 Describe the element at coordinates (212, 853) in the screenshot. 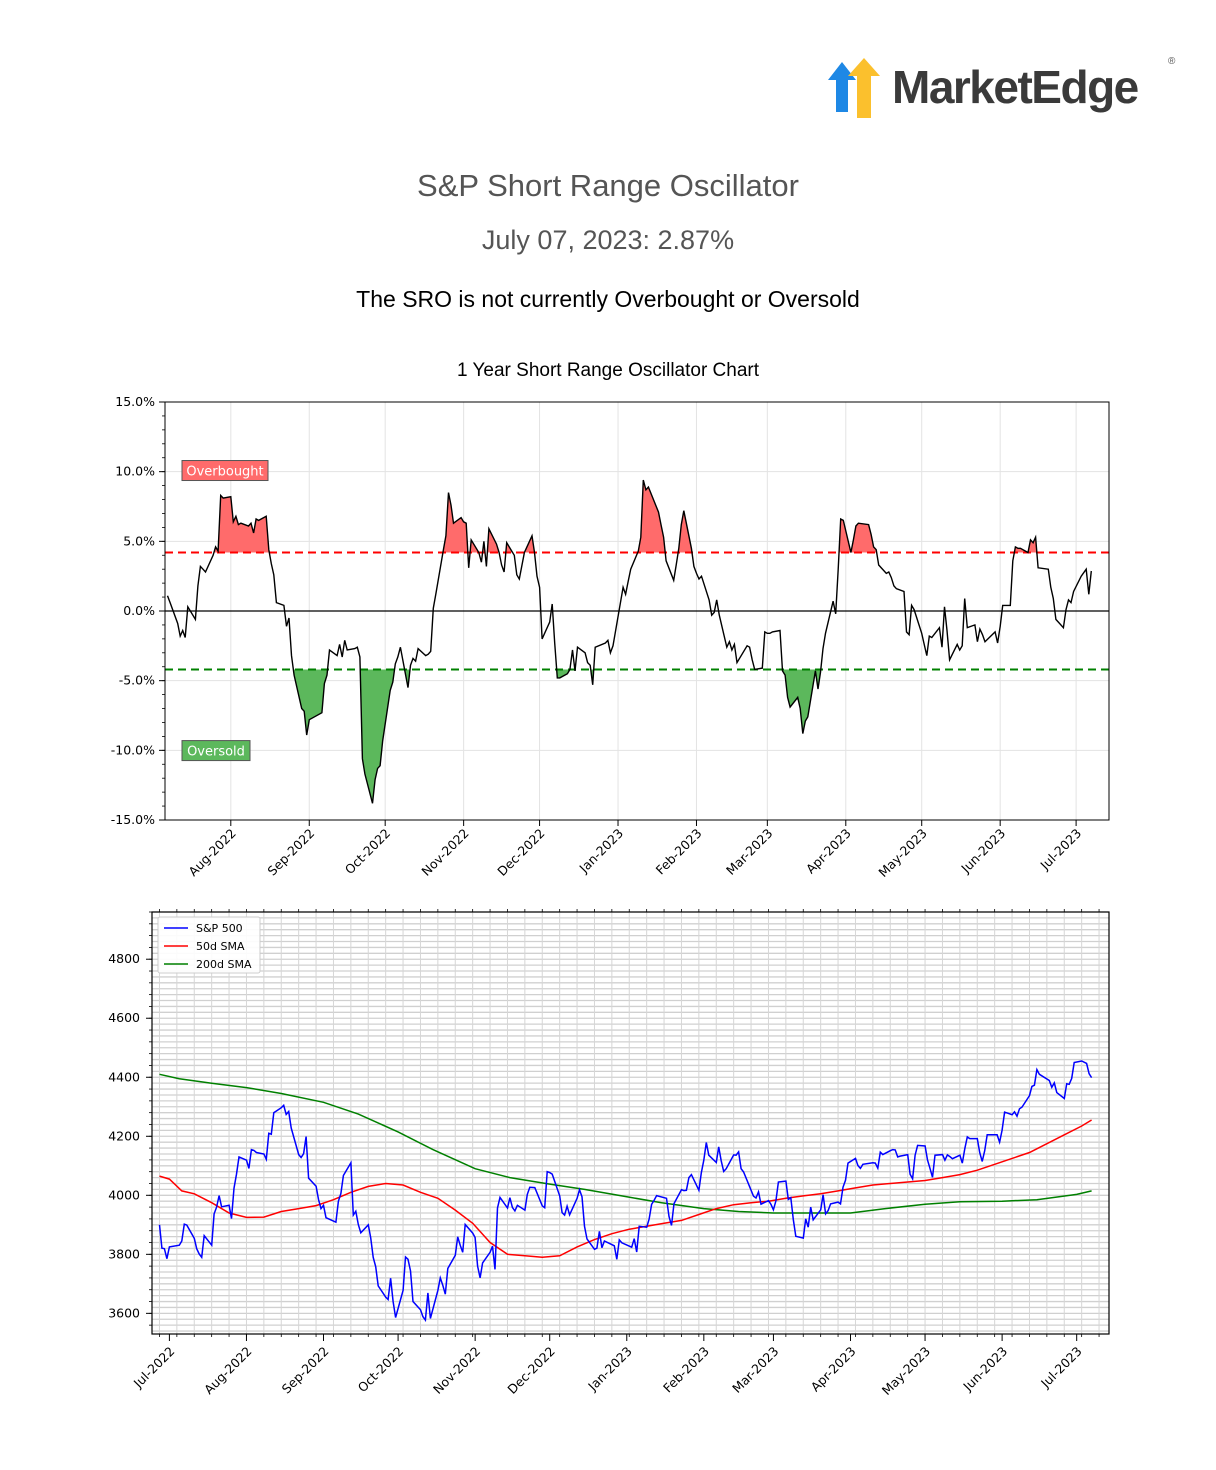

I see `osc-xtick-label: Aug-2022` at that location.